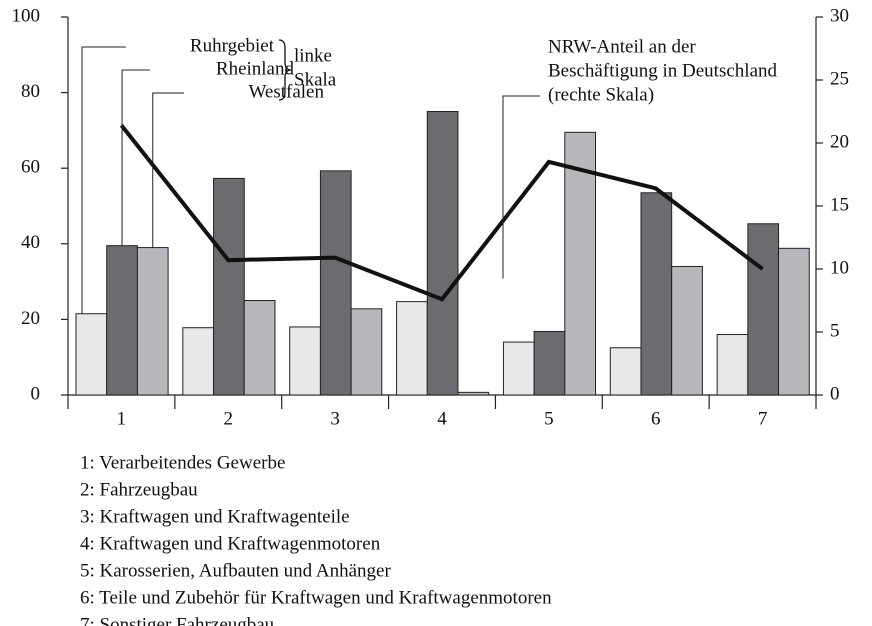  What do you see at coordinates (30, 242) in the screenshot?
I see `y-tick-label: 40` at bounding box center [30, 242].